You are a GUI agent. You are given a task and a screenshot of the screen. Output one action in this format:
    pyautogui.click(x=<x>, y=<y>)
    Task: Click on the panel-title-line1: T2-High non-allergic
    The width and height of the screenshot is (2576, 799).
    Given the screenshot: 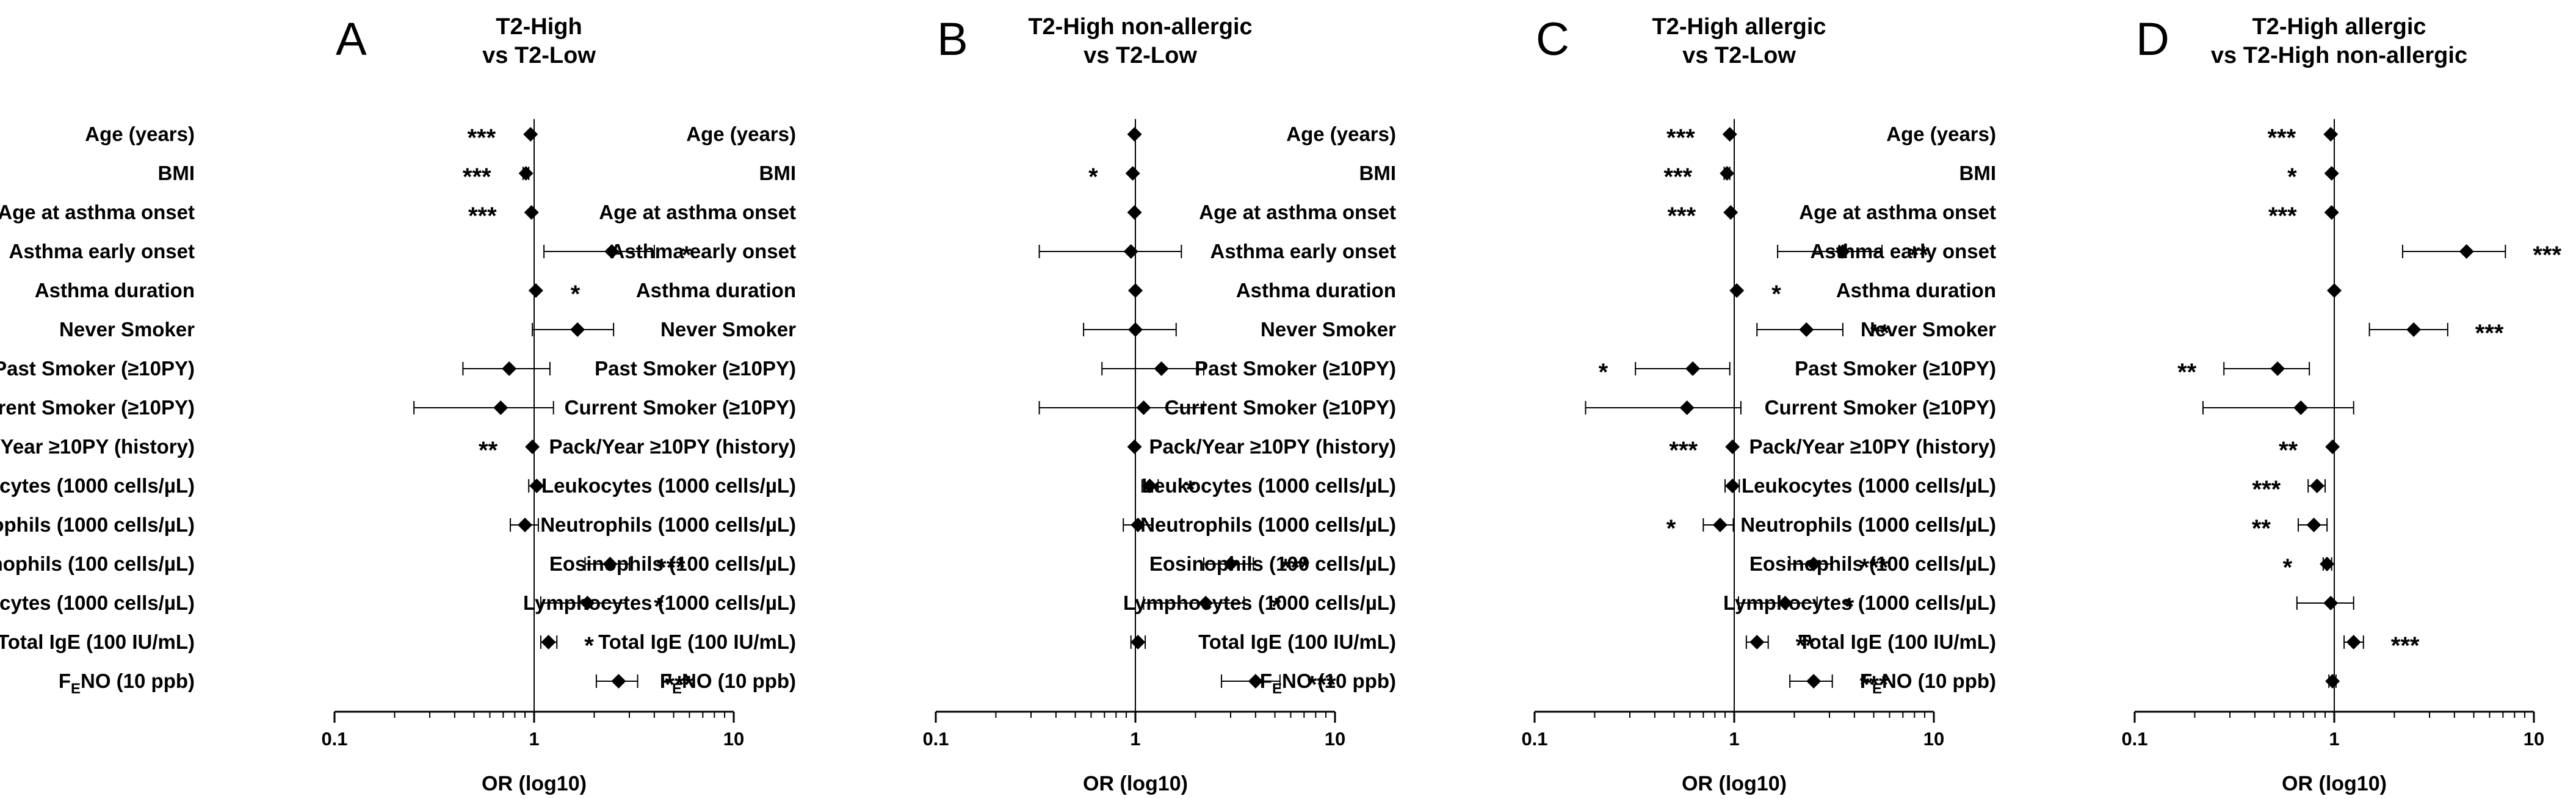 What is the action you would take?
    pyautogui.click(x=1140, y=27)
    